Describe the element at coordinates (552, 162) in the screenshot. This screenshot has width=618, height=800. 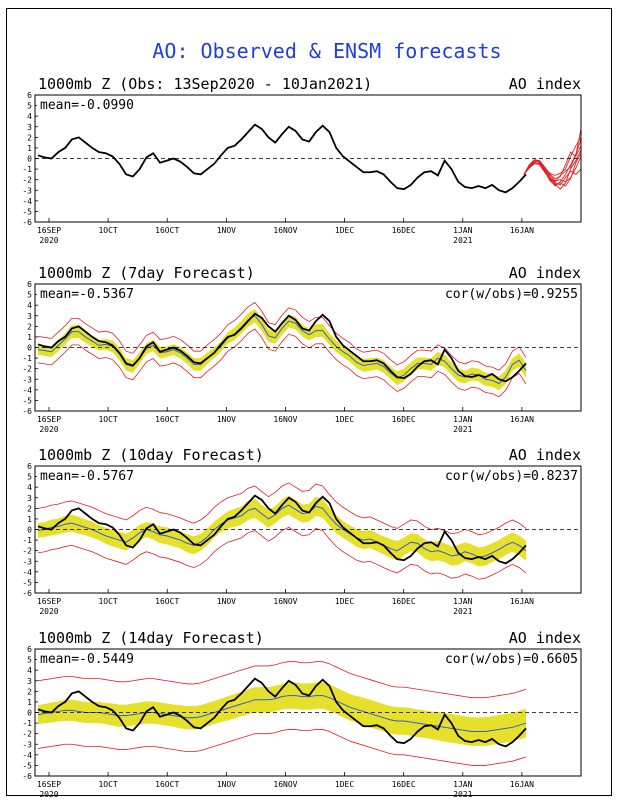
I see `forecast-member-line` at that location.